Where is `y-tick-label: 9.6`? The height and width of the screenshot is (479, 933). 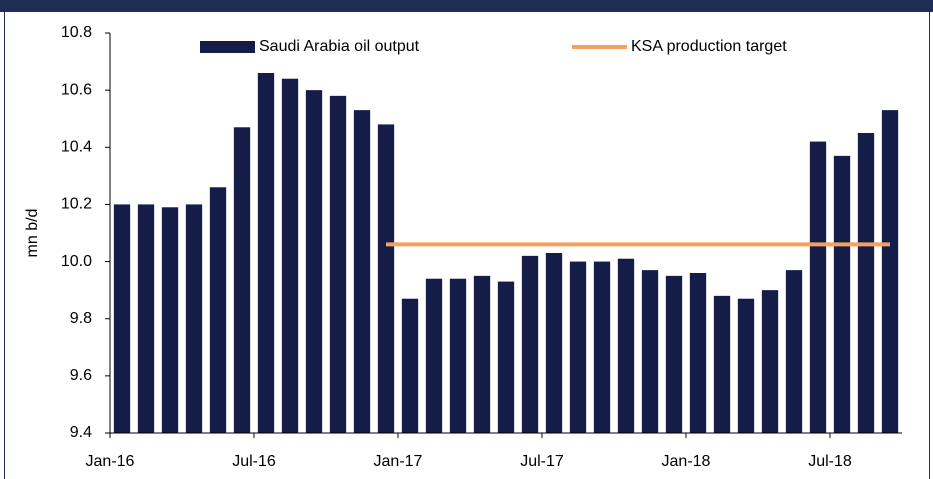 y-tick-label: 9.6 is located at coordinates (81, 375).